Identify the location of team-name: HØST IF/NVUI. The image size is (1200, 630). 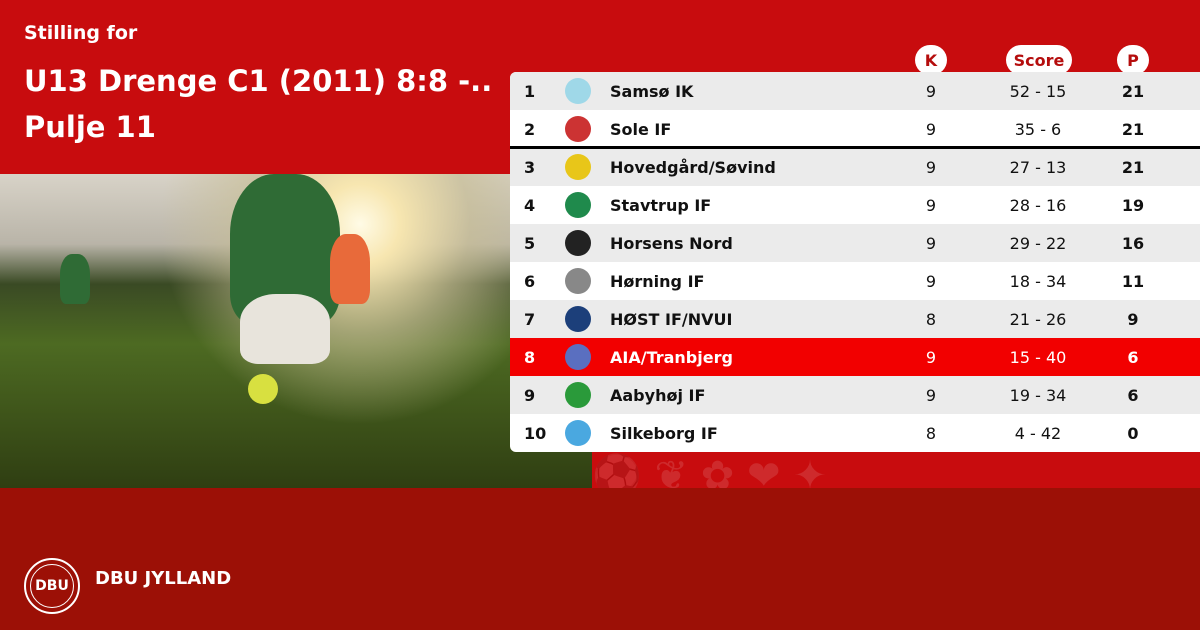
(671, 319).